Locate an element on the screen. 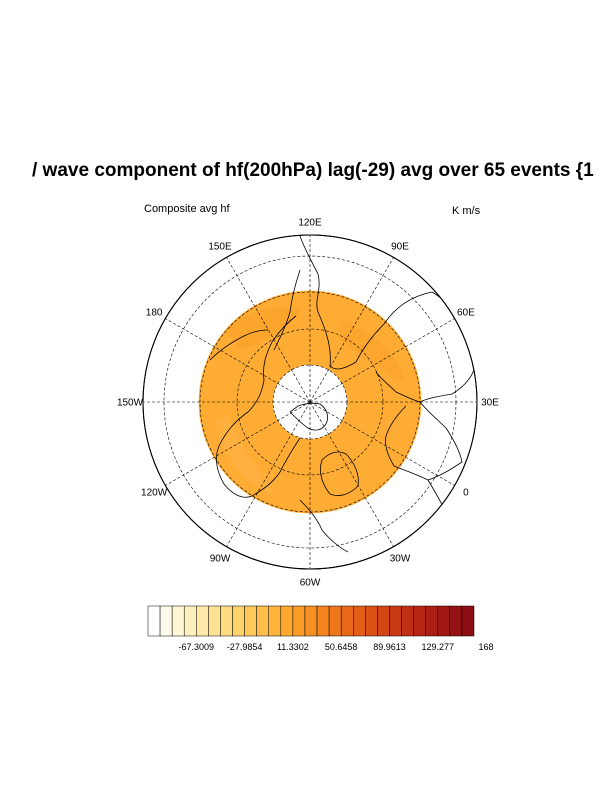  colorbar-label: 89.9613 is located at coordinates (389, 647).